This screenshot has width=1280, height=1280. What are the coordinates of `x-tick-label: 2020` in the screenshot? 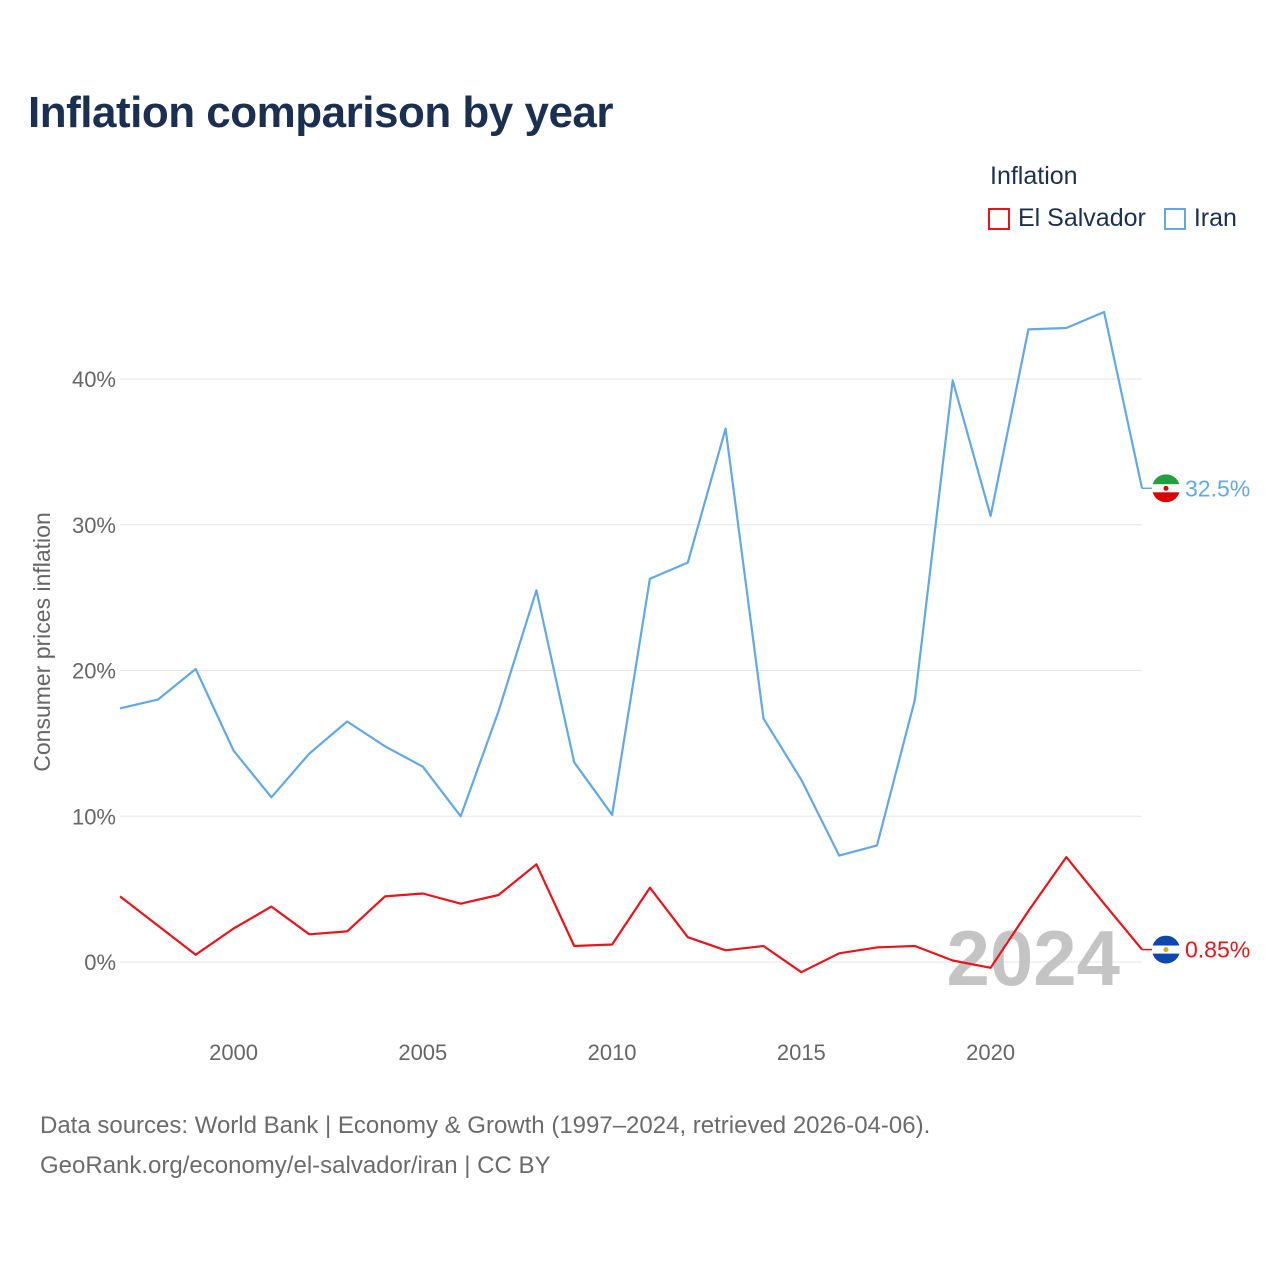 It's located at (990, 1052).